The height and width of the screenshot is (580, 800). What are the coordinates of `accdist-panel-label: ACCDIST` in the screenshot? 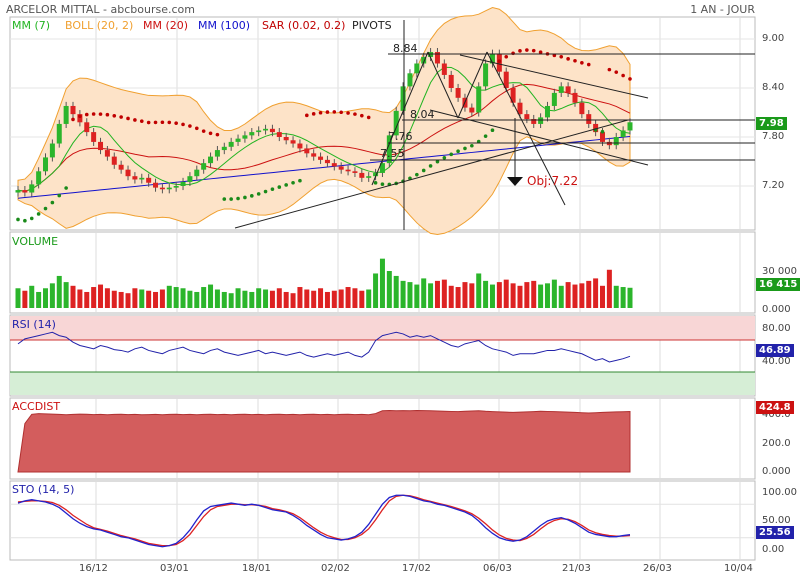 It's located at (36, 406).